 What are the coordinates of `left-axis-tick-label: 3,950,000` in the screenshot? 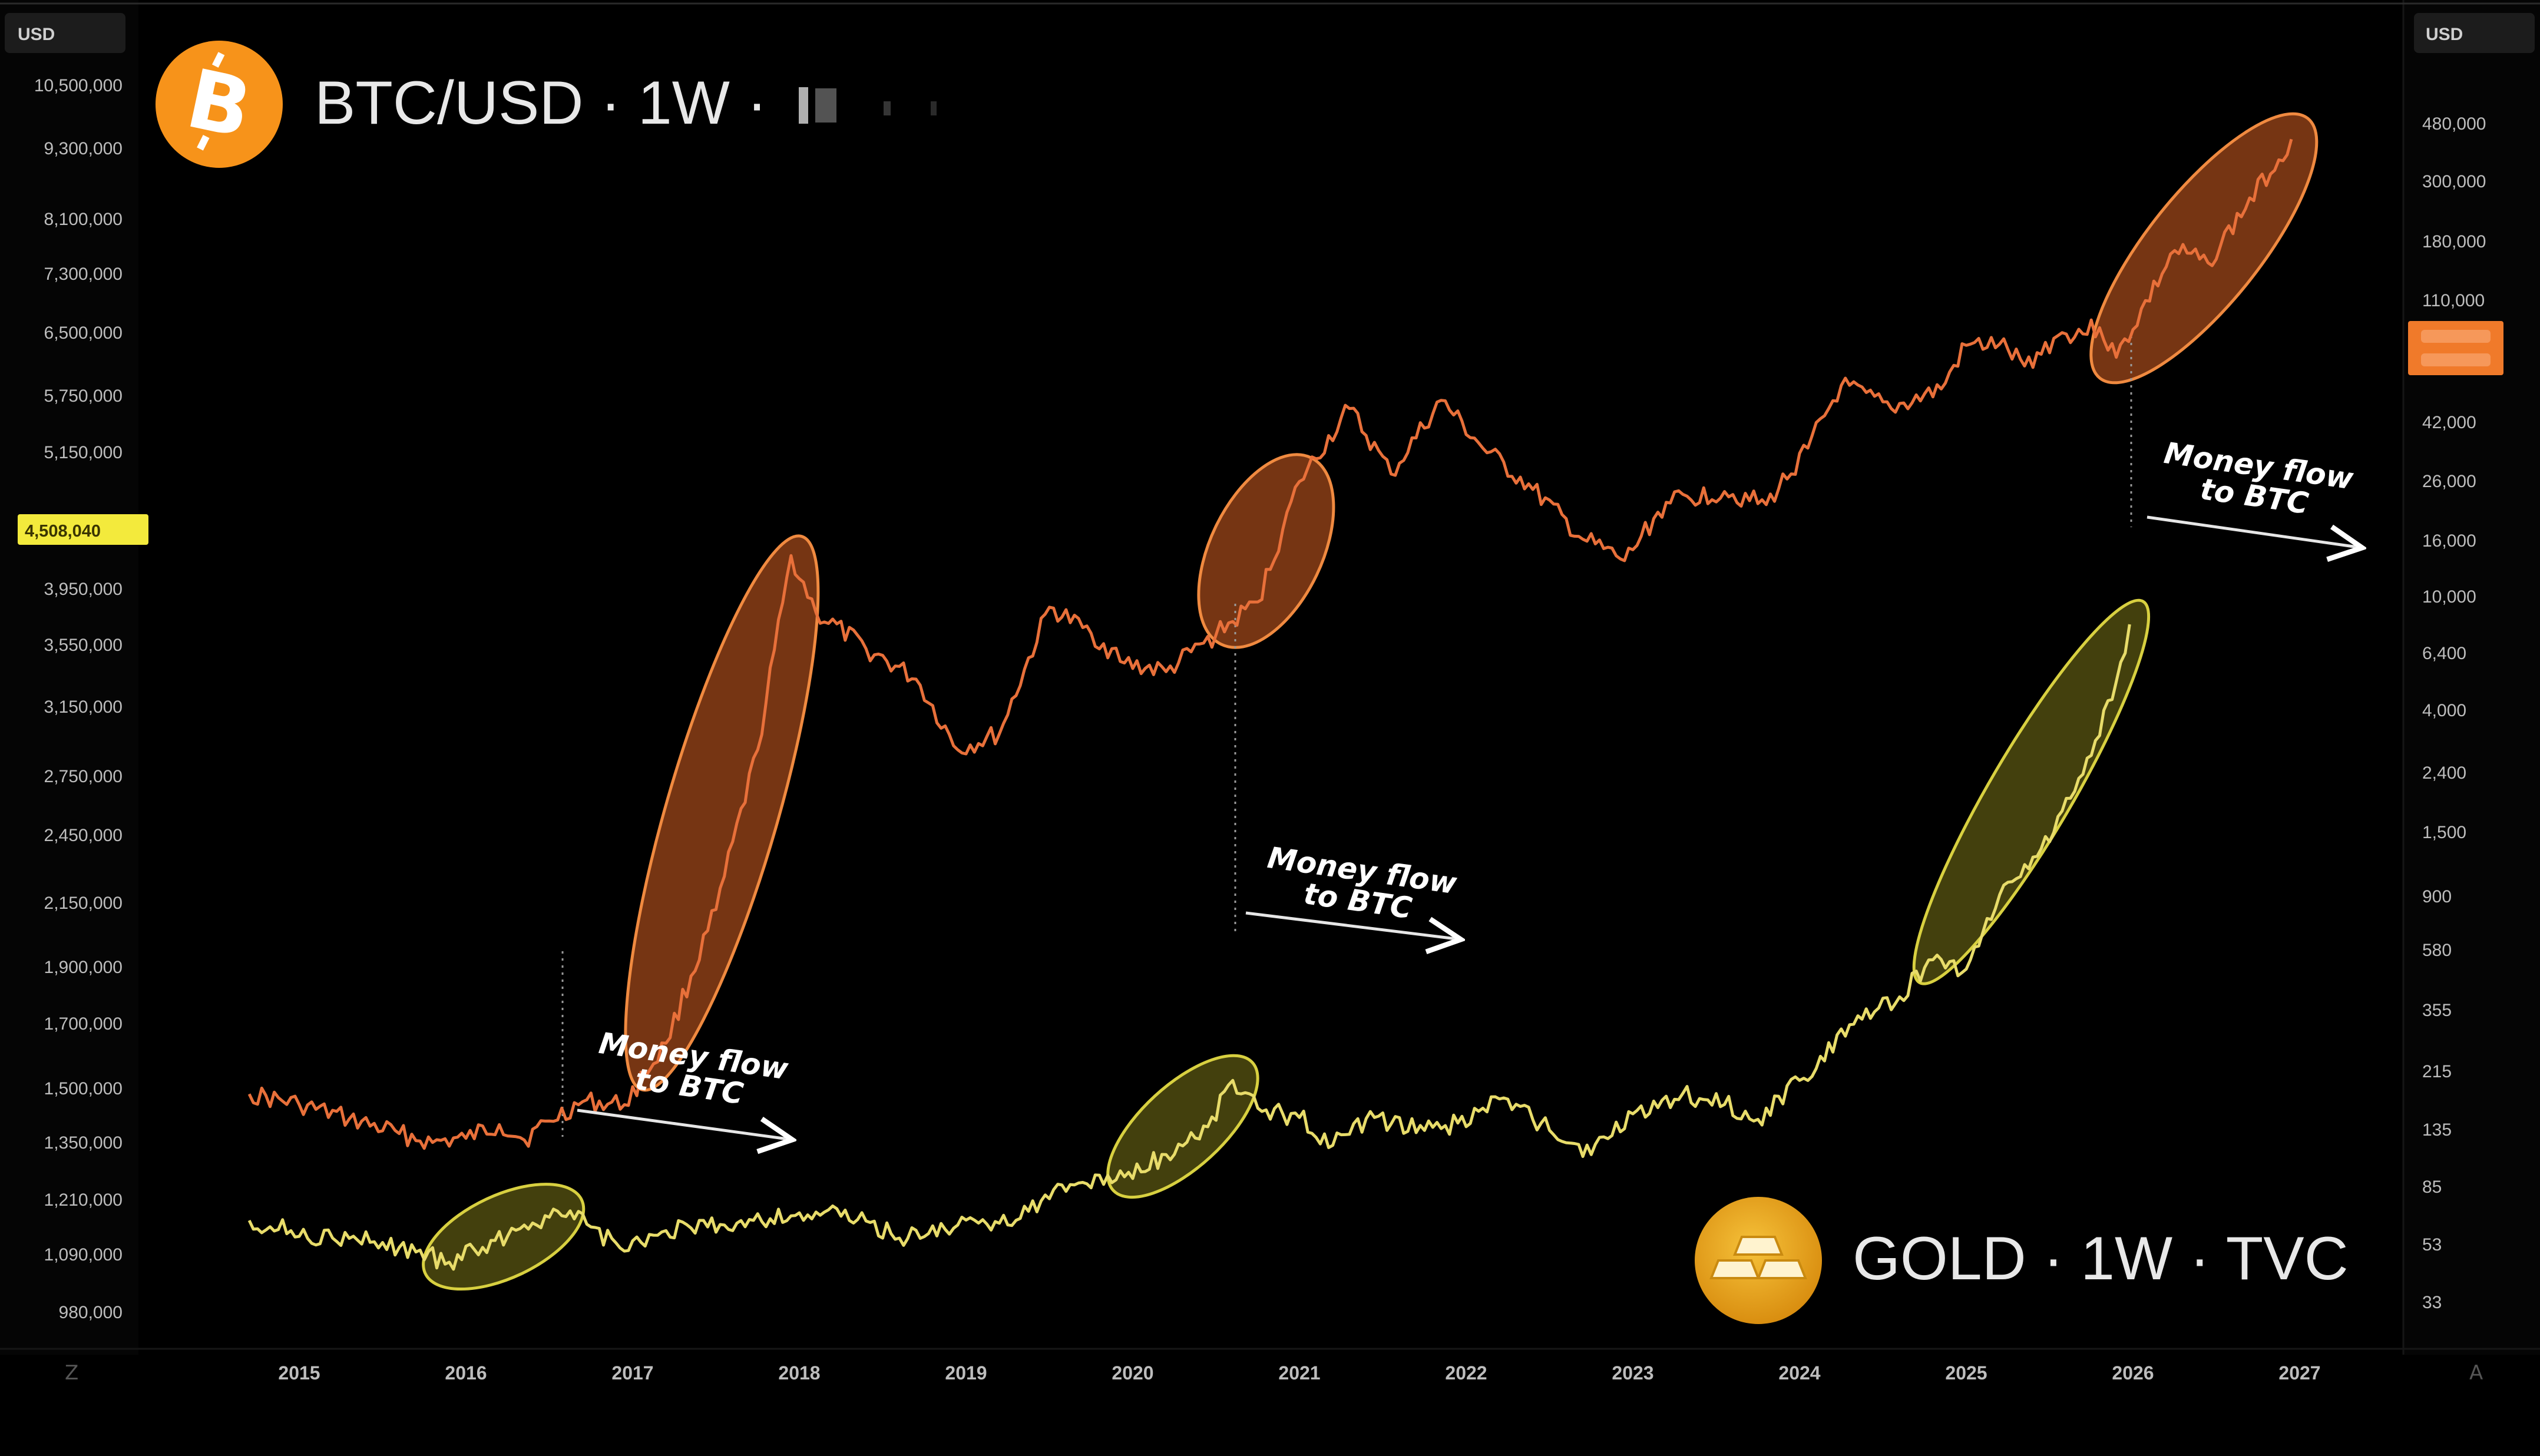 It's located at (83, 589).